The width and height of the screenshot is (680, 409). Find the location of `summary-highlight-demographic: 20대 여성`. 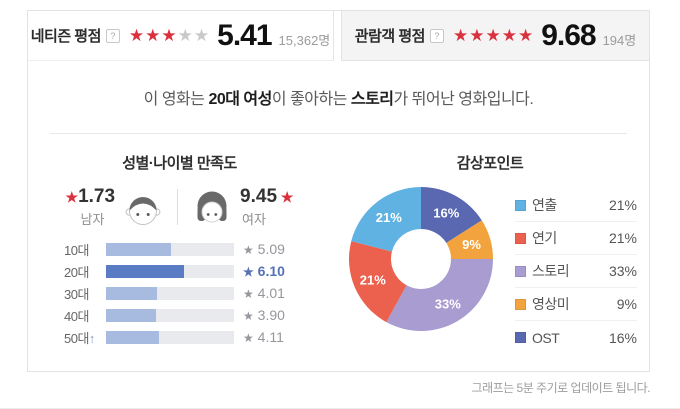

summary-highlight-demographic: 20대 여성 is located at coordinates (240, 99).